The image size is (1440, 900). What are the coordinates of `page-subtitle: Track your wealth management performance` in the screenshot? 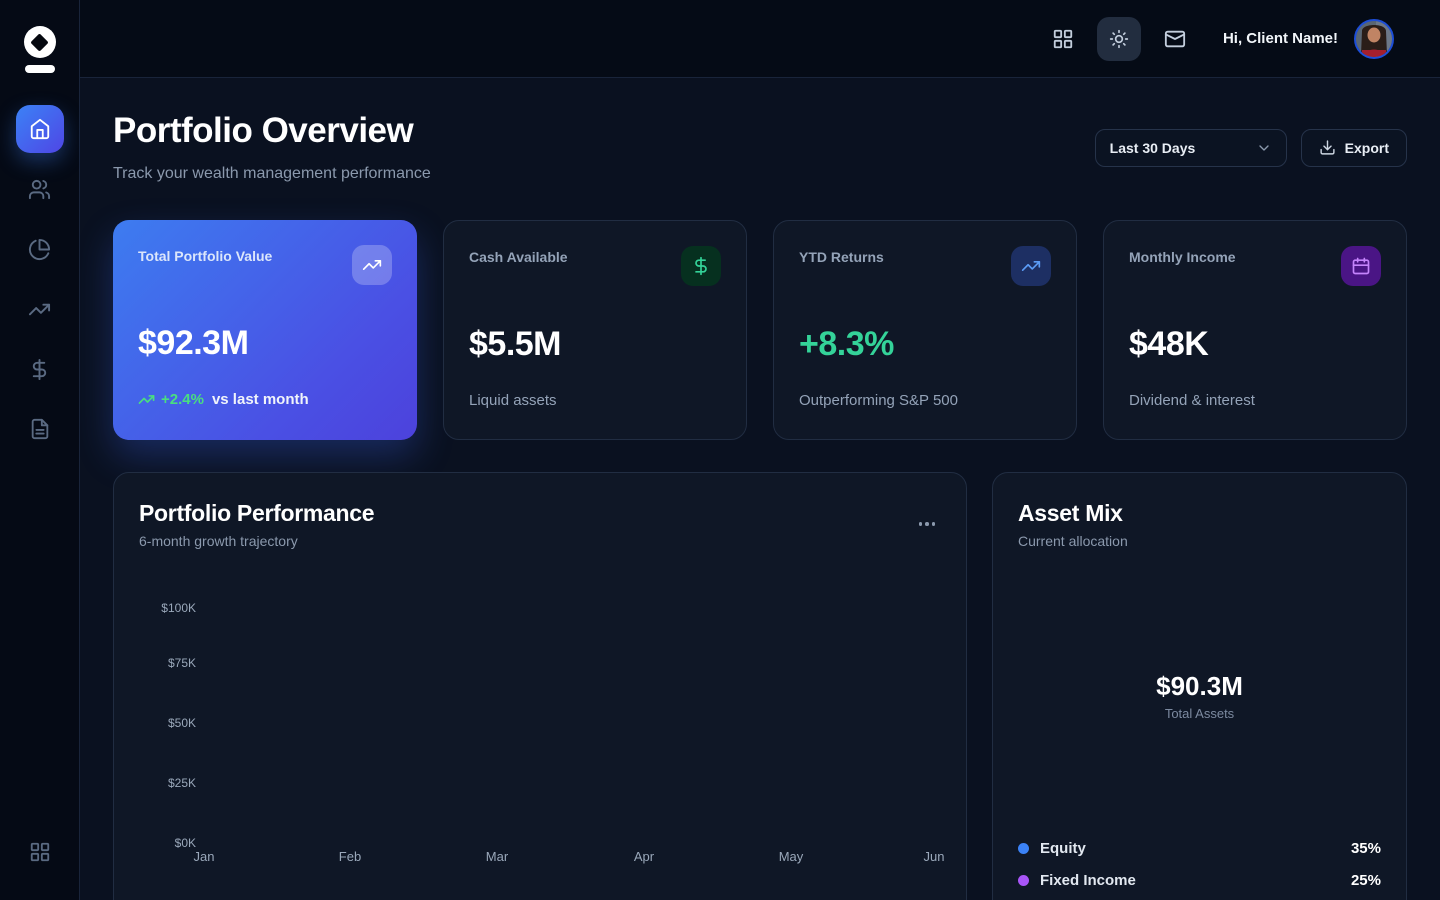 It's located at (272, 173).